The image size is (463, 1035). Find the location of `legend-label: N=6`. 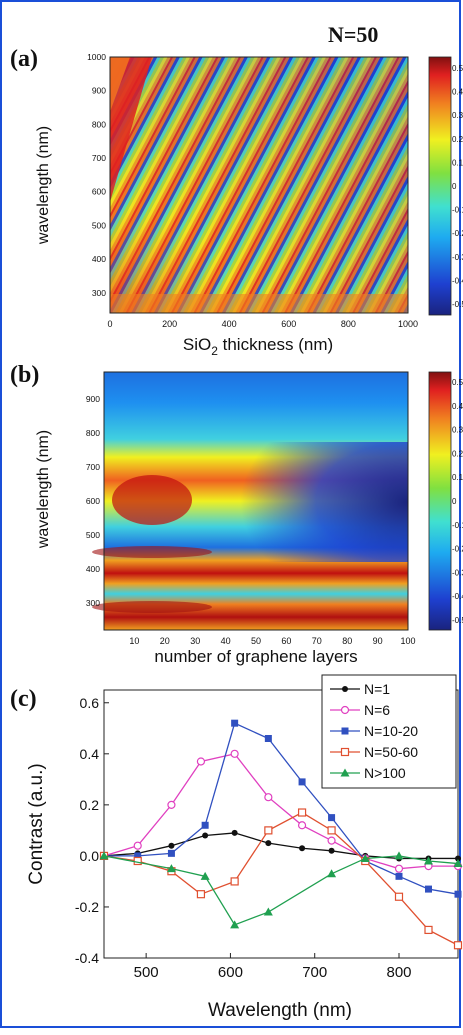

legend-label: N=6 is located at coordinates (377, 710).